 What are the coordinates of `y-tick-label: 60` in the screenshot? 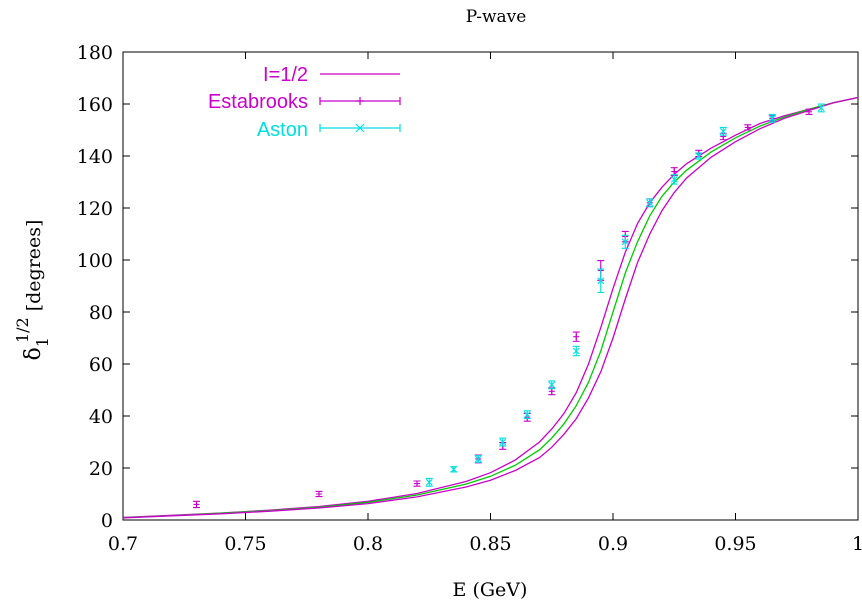 It's located at (101, 365).